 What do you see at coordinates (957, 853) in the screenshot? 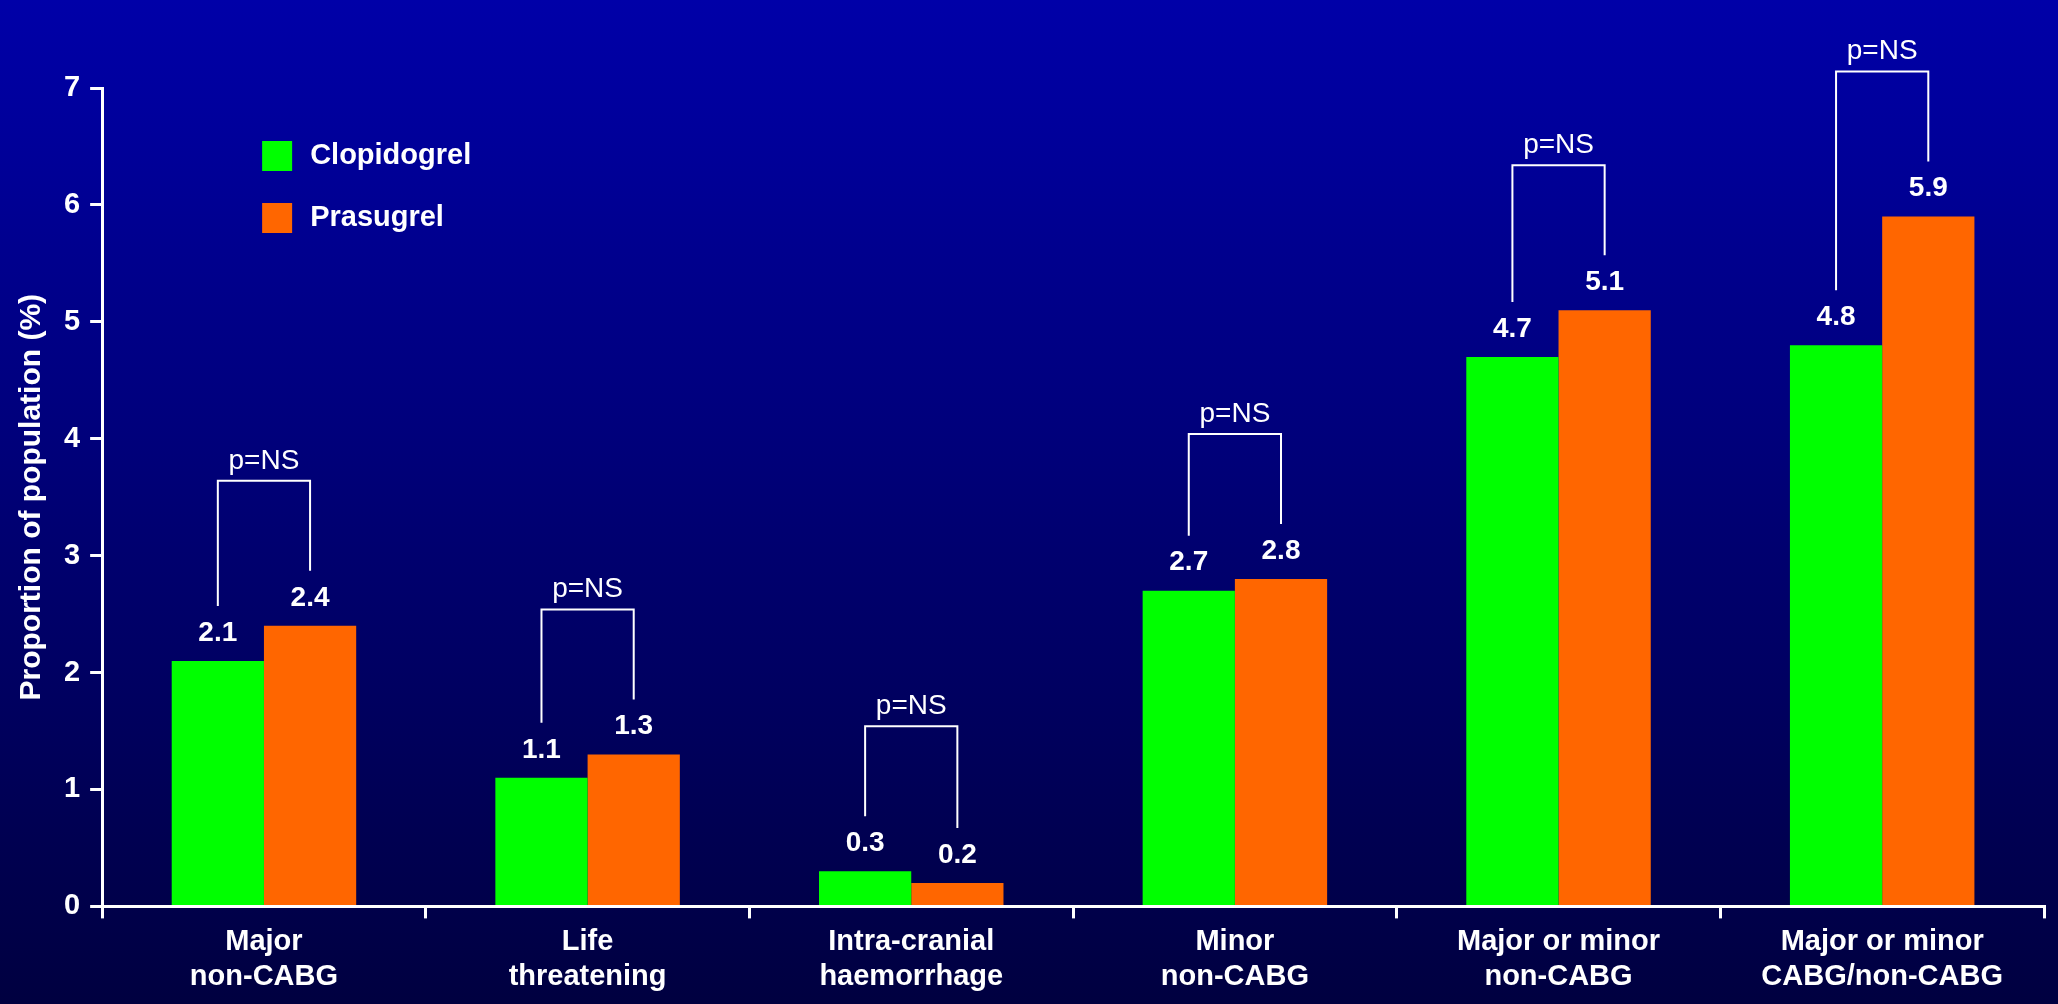
I see `data-label: 0.2` at bounding box center [957, 853].